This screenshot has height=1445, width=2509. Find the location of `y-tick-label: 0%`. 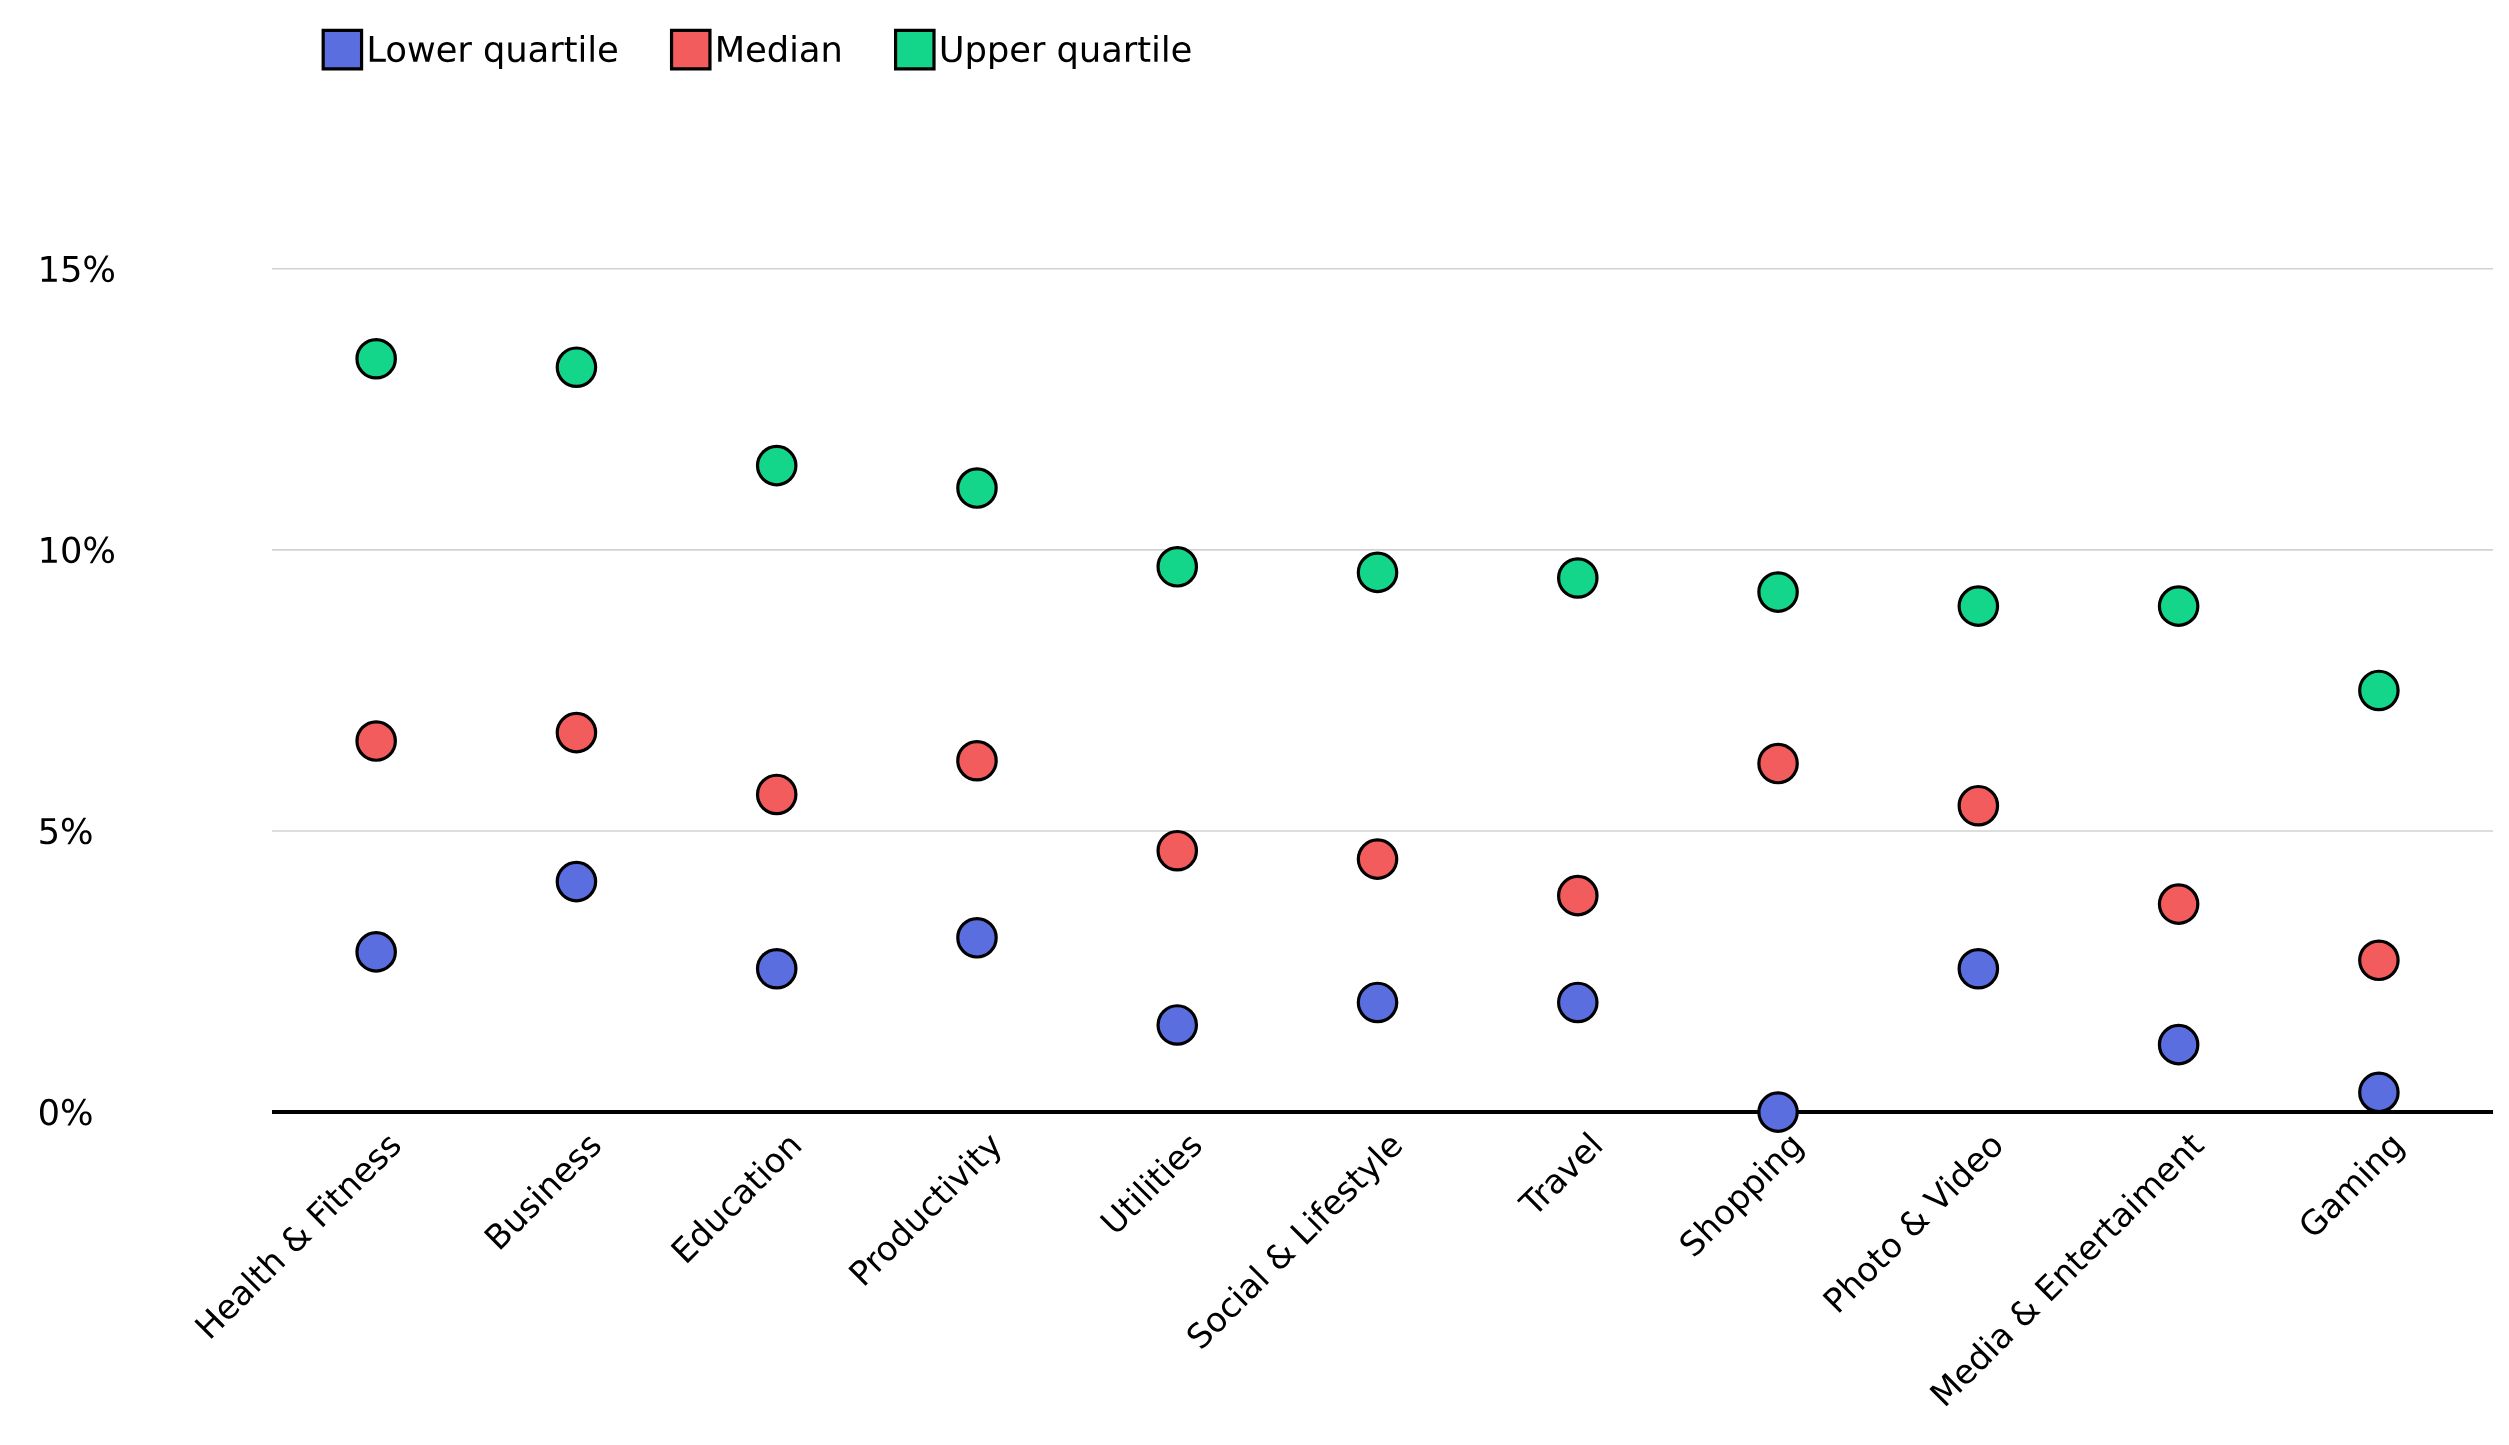

y-tick-label: 0% is located at coordinates (65, 1112).